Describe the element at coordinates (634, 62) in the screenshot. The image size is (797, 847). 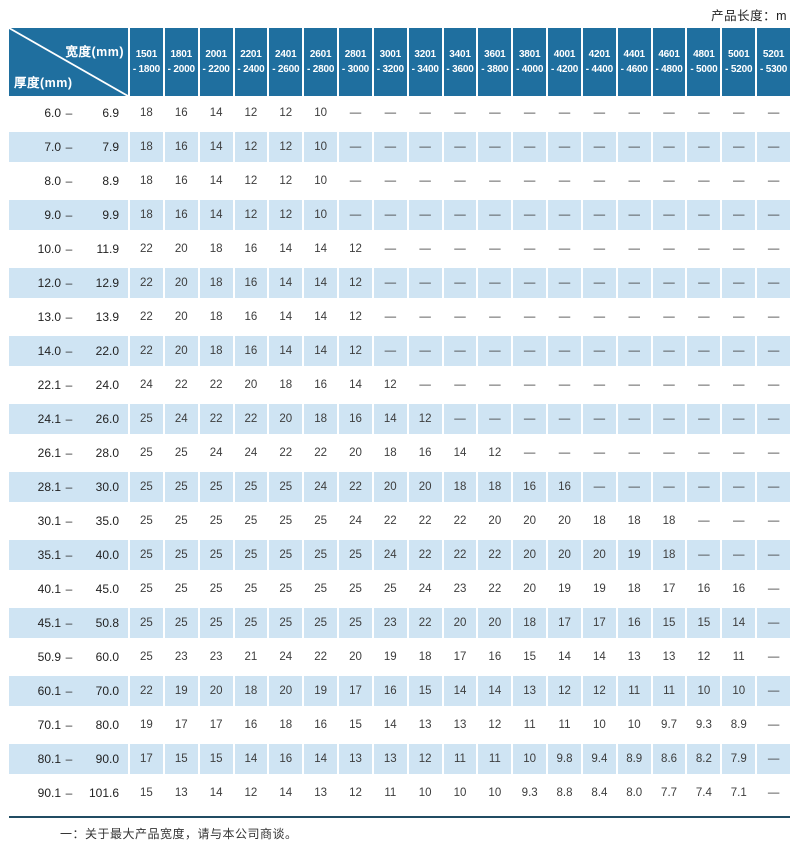
I see `width-range-header: 4401 - 4600` at that location.